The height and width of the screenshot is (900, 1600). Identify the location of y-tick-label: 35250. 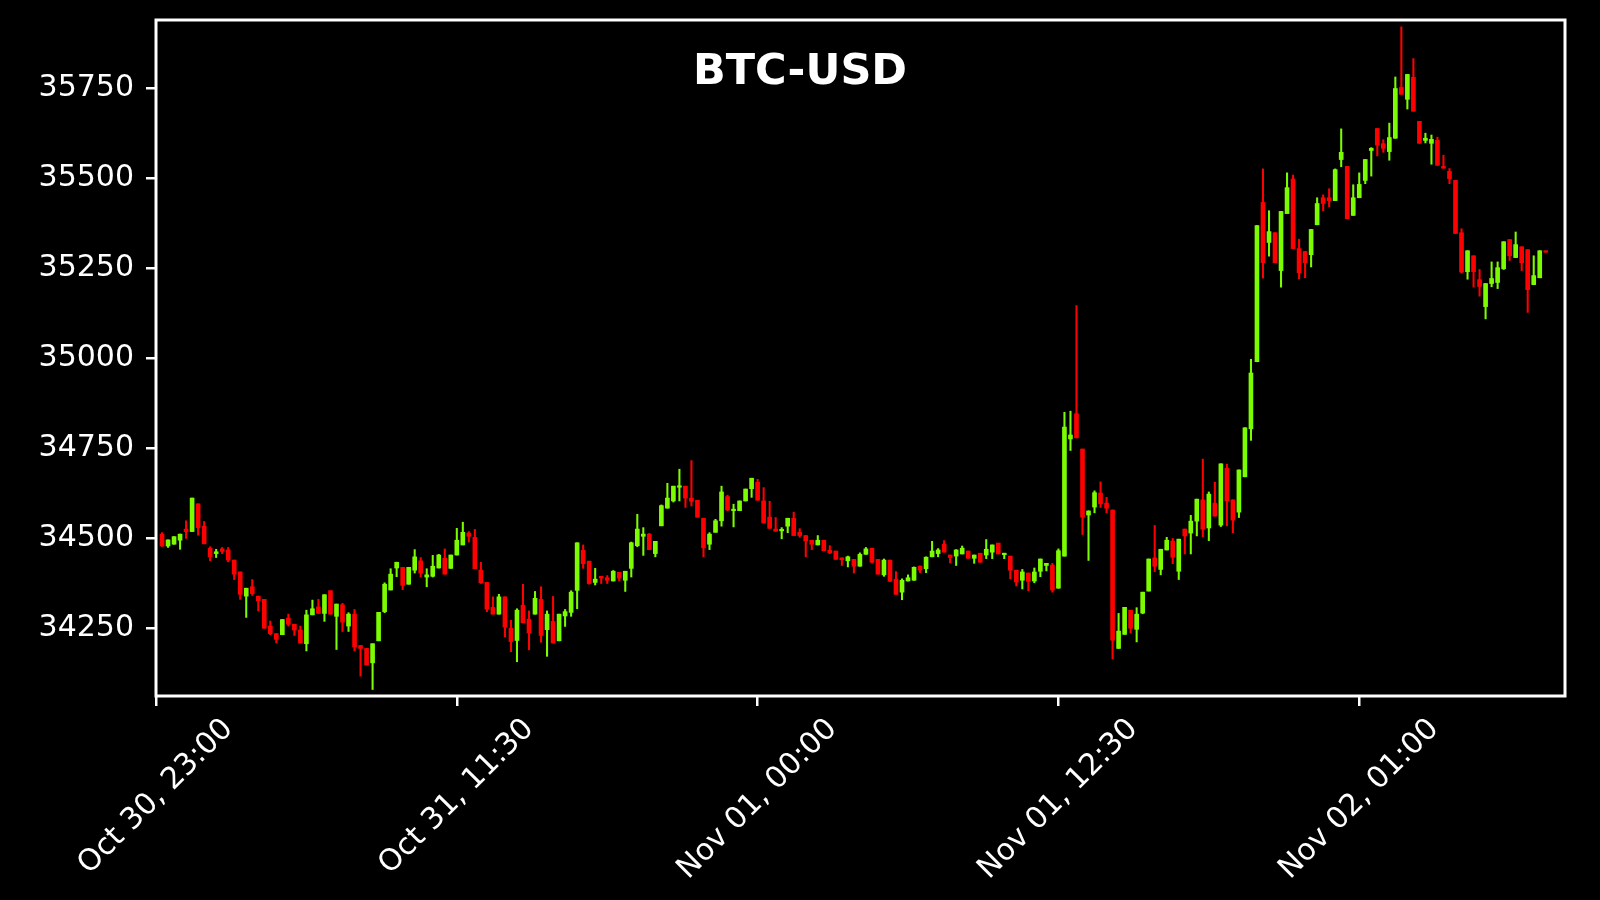
(86, 265).